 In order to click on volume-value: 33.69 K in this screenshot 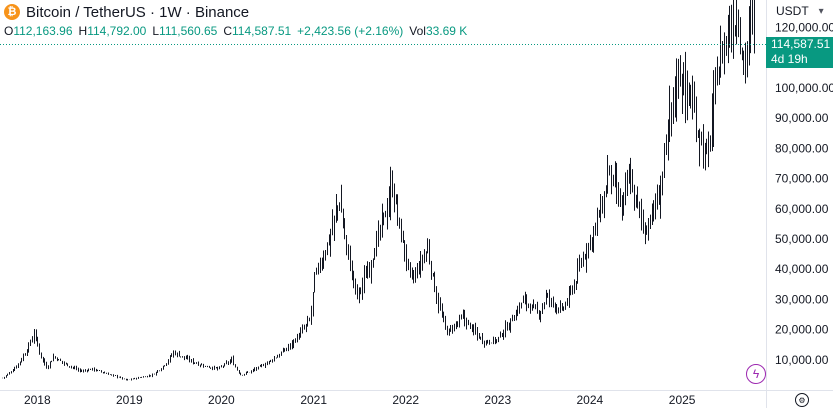, I will do `click(446, 31)`.